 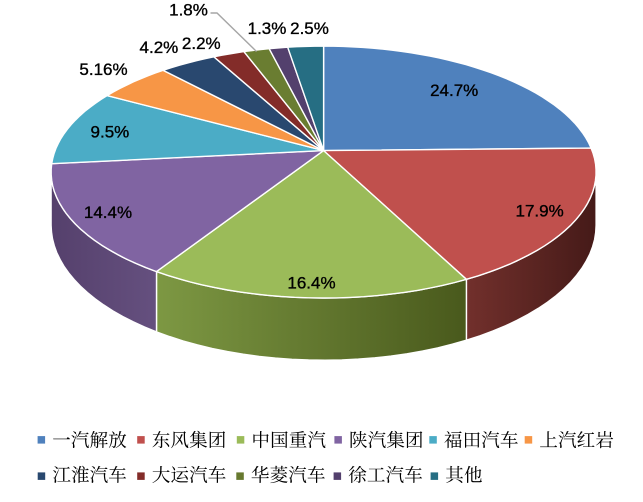 What do you see at coordinates (267, 28) in the screenshot?
I see `svg-text: 1.3%` at bounding box center [267, 28].